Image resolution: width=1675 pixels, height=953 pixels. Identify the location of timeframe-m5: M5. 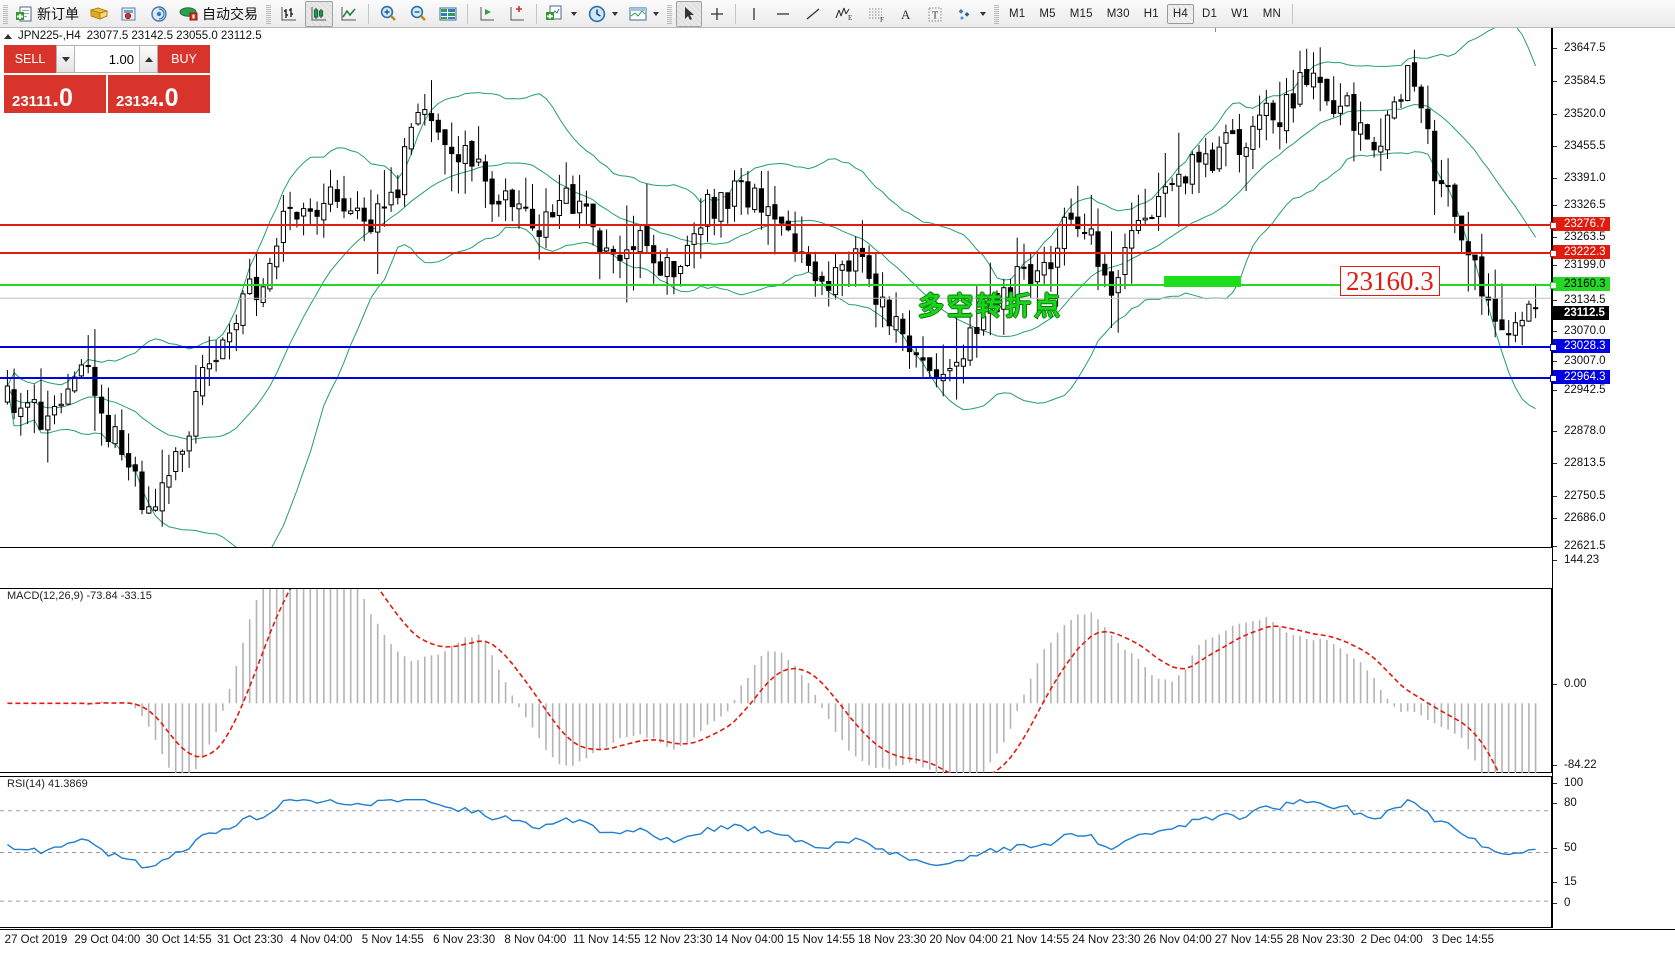
(1047, 13).